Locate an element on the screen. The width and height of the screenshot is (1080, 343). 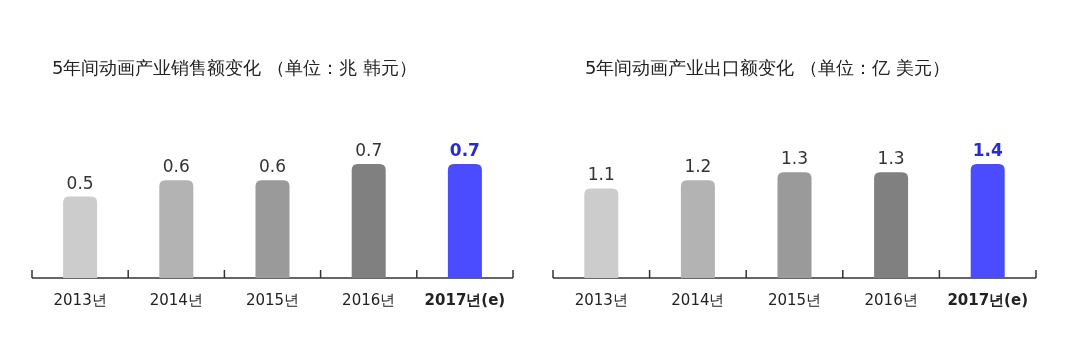
data-label: 1.4 is located at coordinates (987, 150).